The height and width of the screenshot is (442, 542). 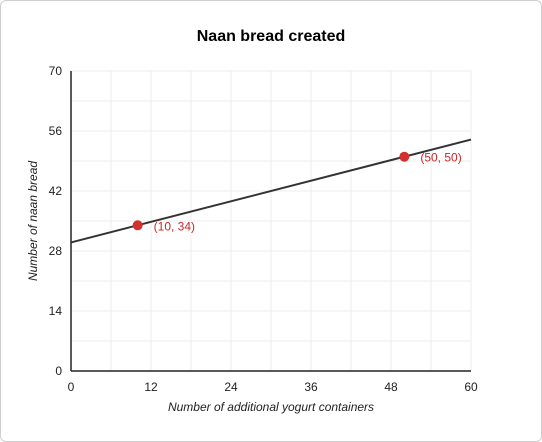 I want to click on y-tick-label: 56, so click(x=56, y=131).